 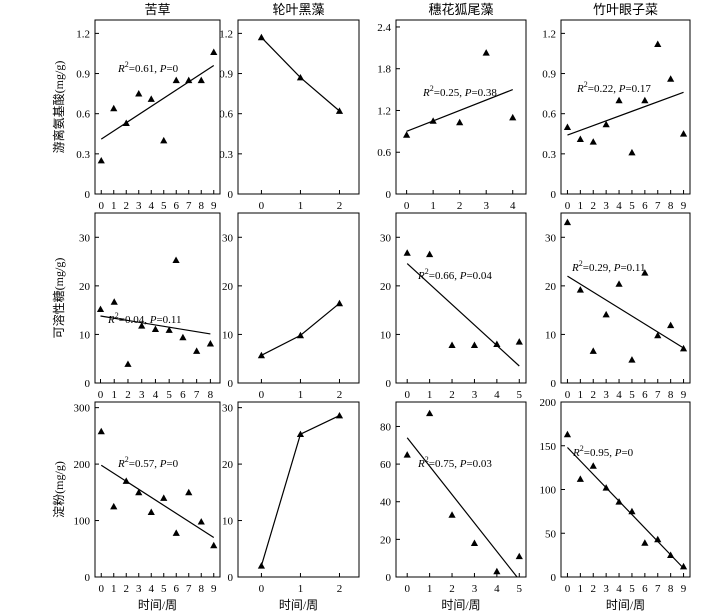 What do you see at coordinates (148, 462) in the screenshot?
I see `regression-annotation: R2=0.57, P=0` at bounding box center [148, 462].